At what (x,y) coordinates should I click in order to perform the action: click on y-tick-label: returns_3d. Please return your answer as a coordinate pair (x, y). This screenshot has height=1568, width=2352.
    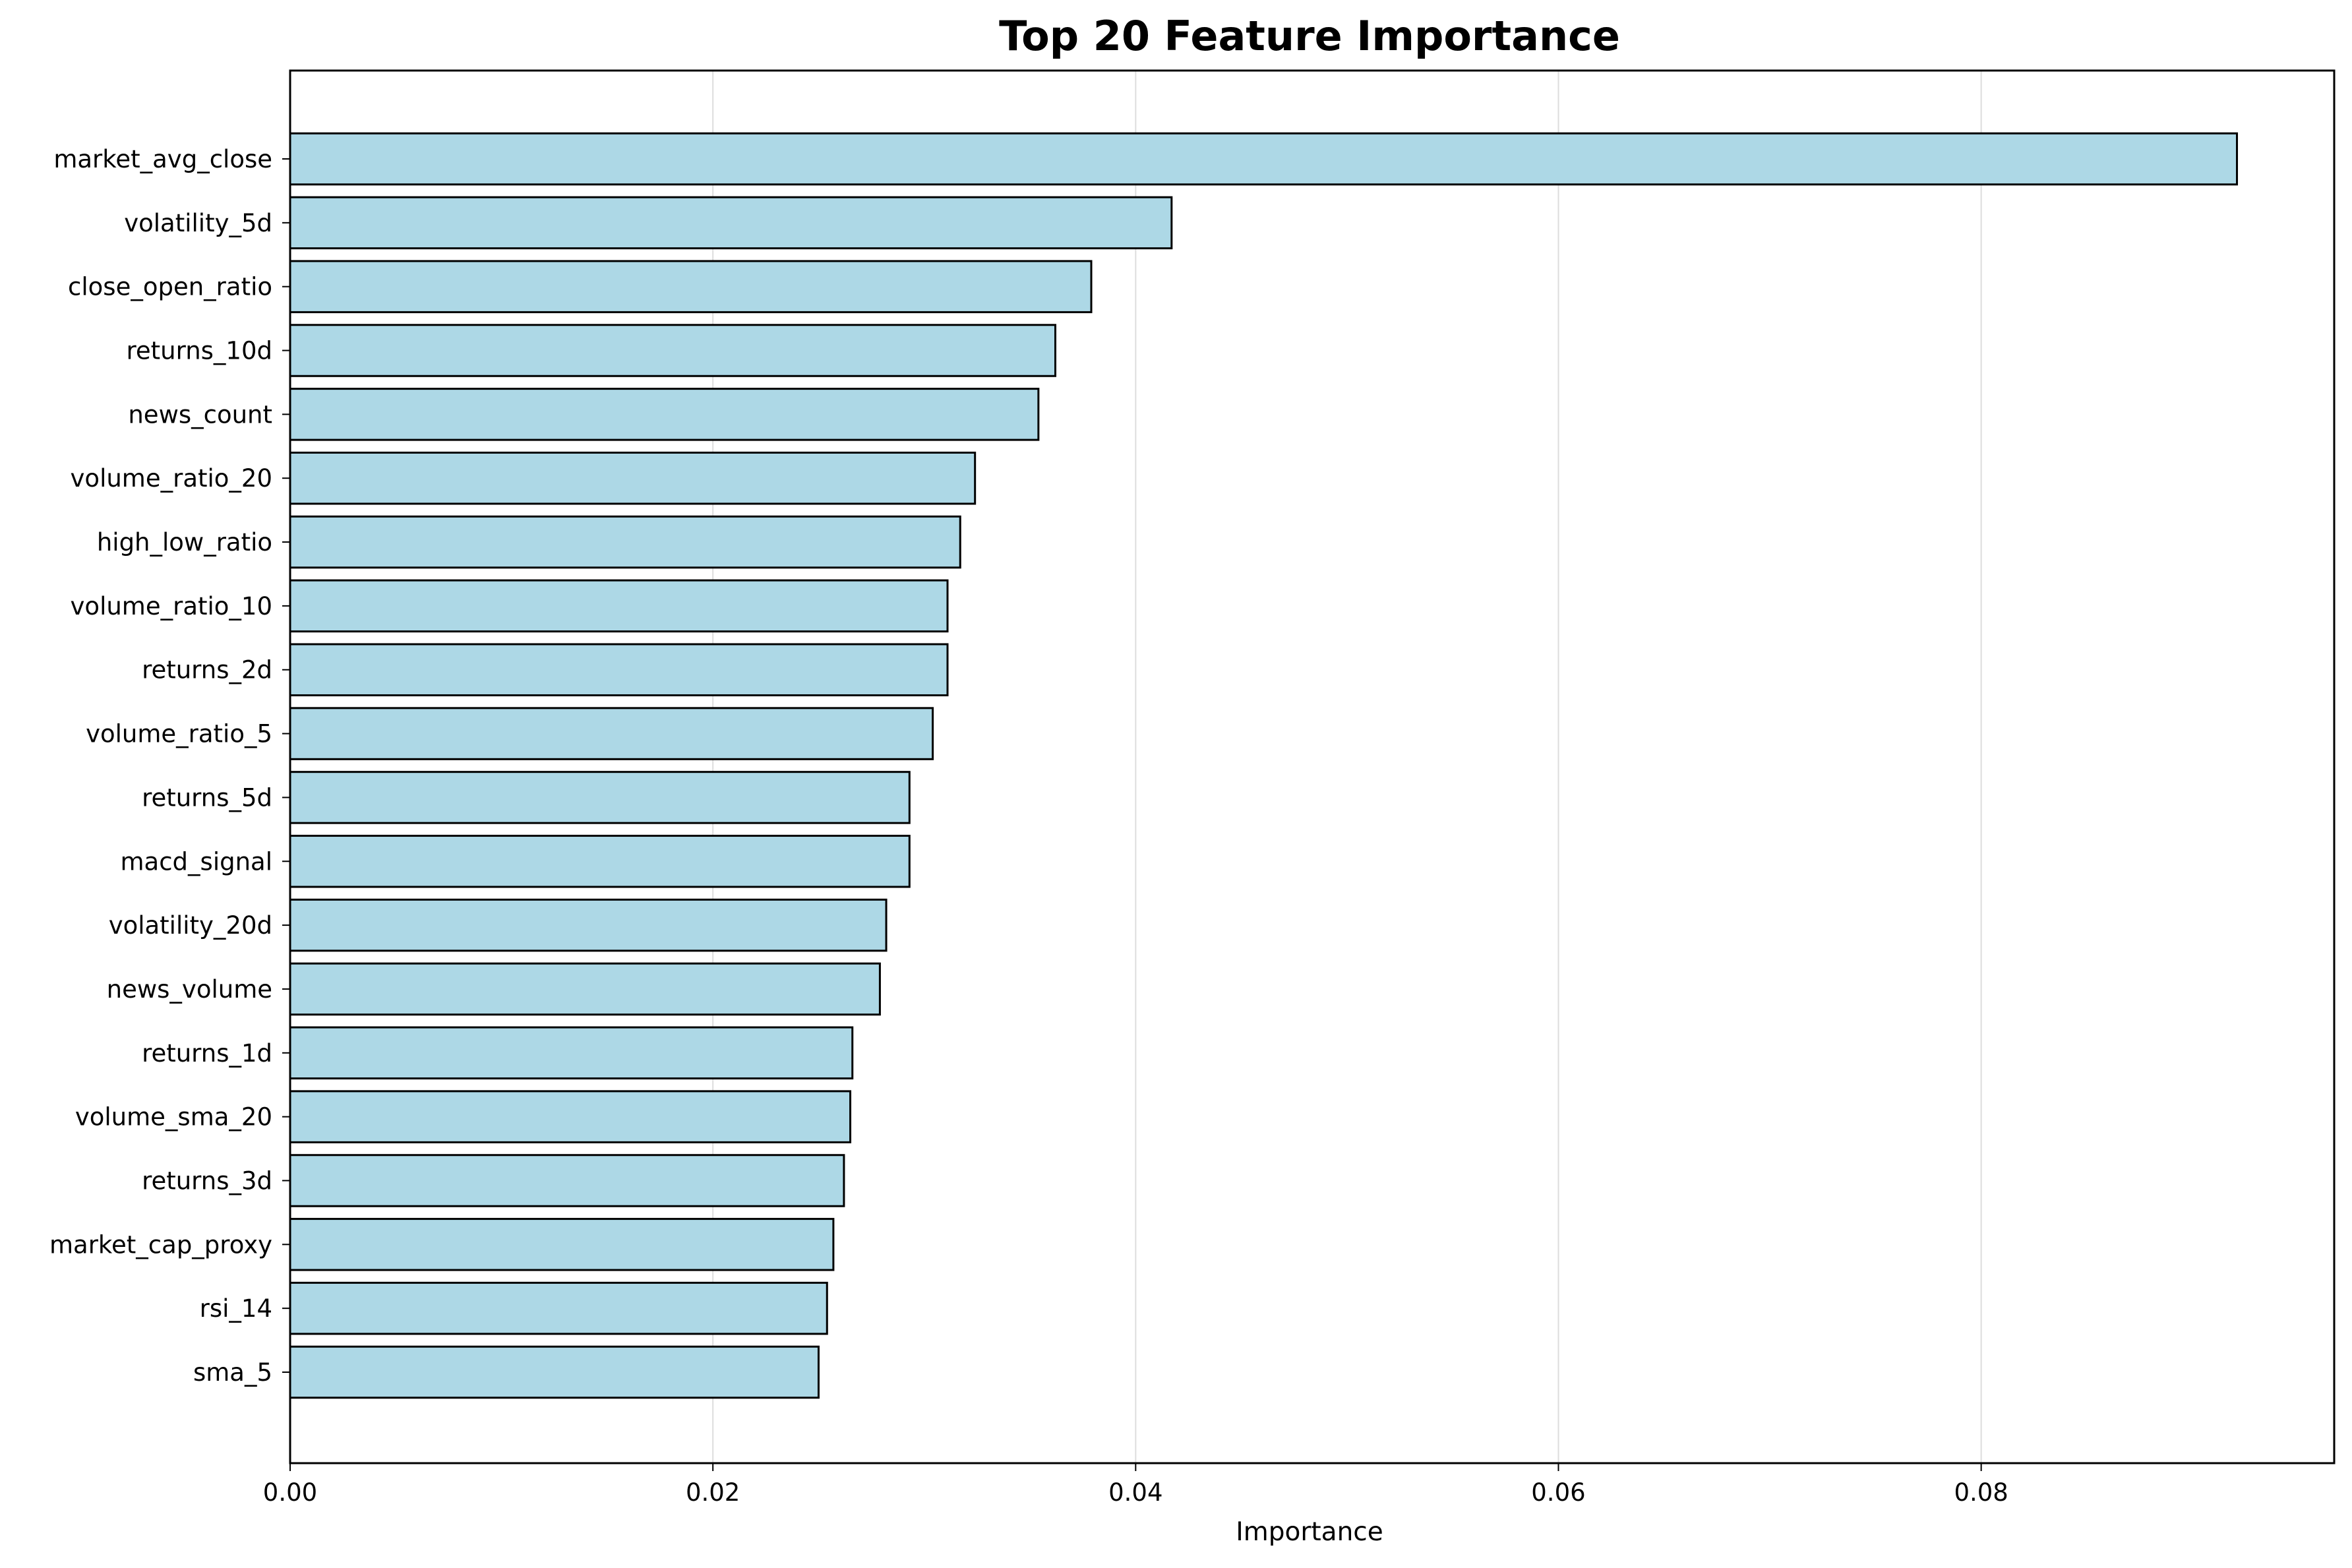
    Looking at the image, I should click on (207, 1180).